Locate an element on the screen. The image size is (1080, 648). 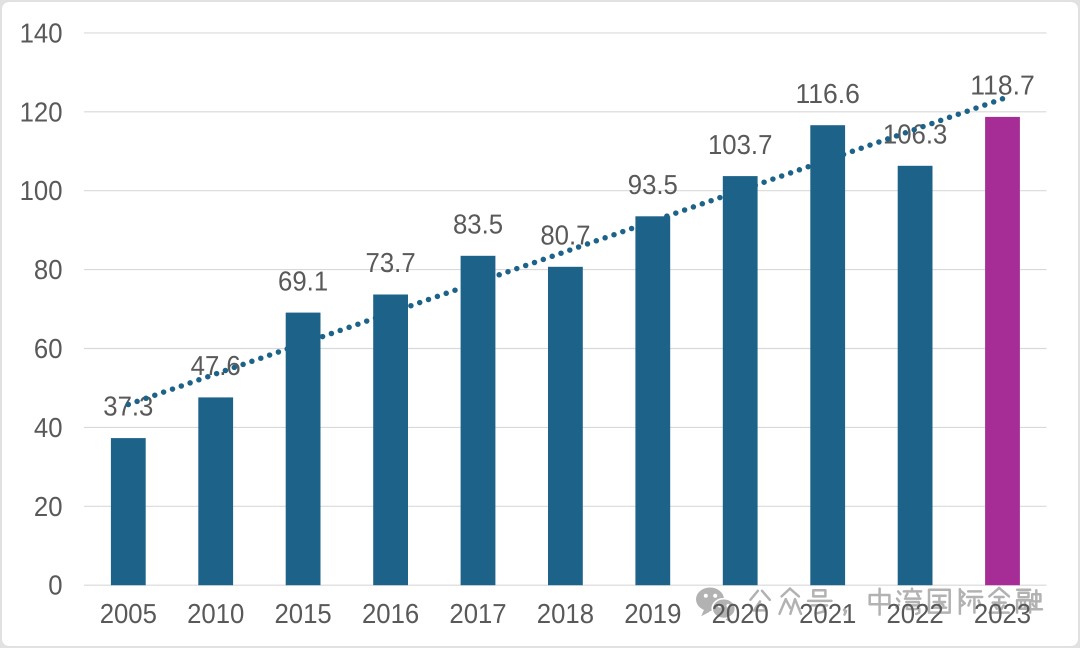
svg-text: 2022 is located at coordinates (915, 613).